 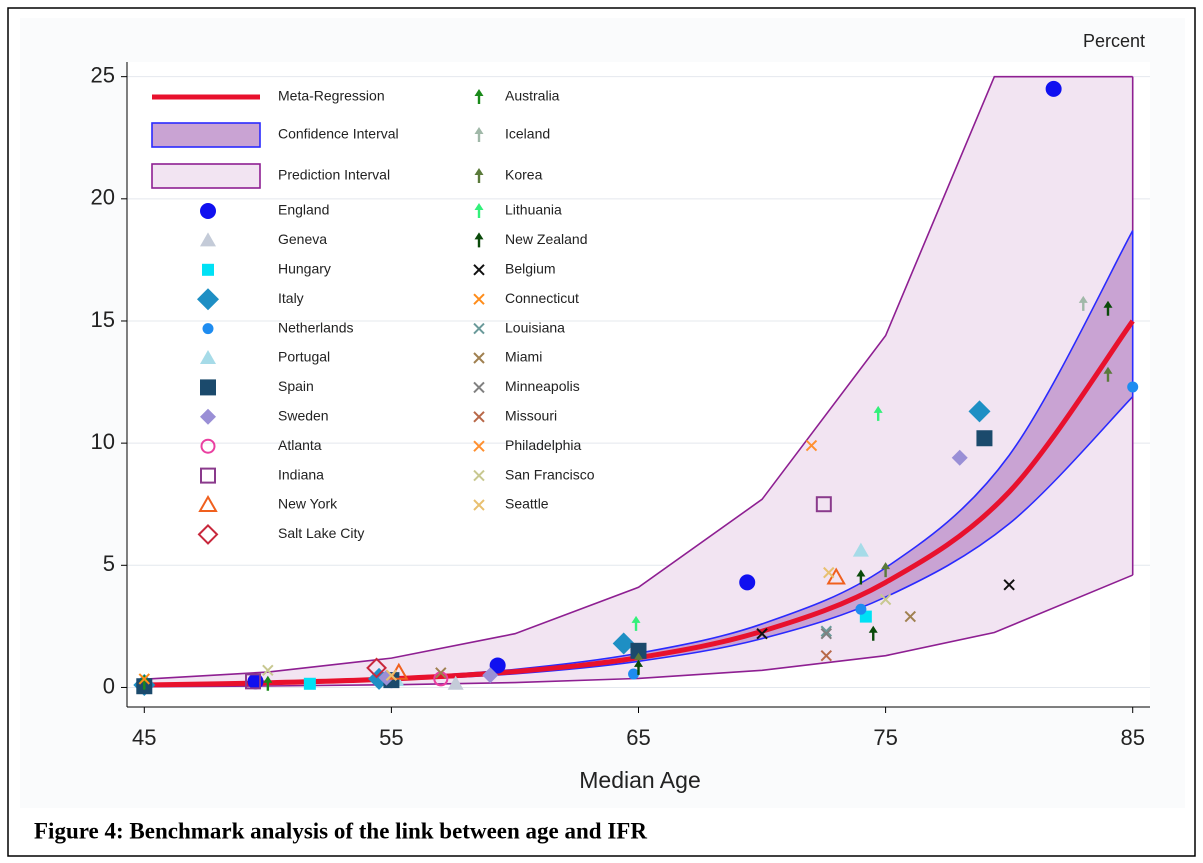 I want to click on y-tick-label: 5, so click(x=109, y=563).